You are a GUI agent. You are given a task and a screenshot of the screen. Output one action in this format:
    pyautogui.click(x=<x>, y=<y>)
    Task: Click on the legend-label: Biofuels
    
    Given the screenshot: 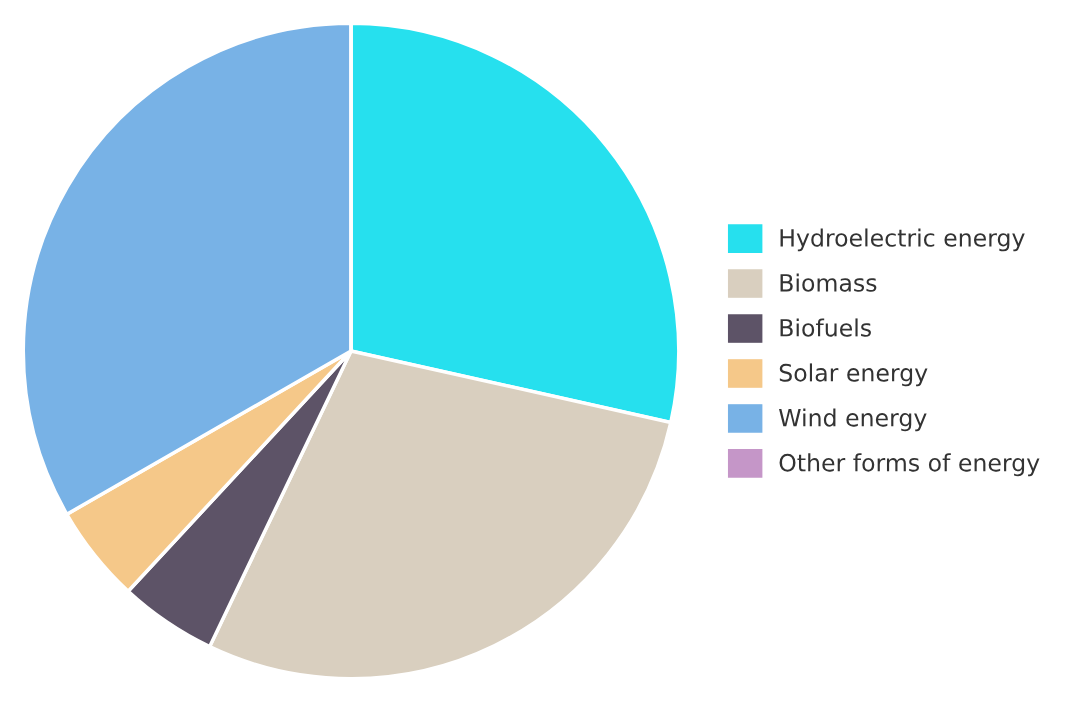 What is the action you would take?
    pyautogui.click(x=825, y=327)
    